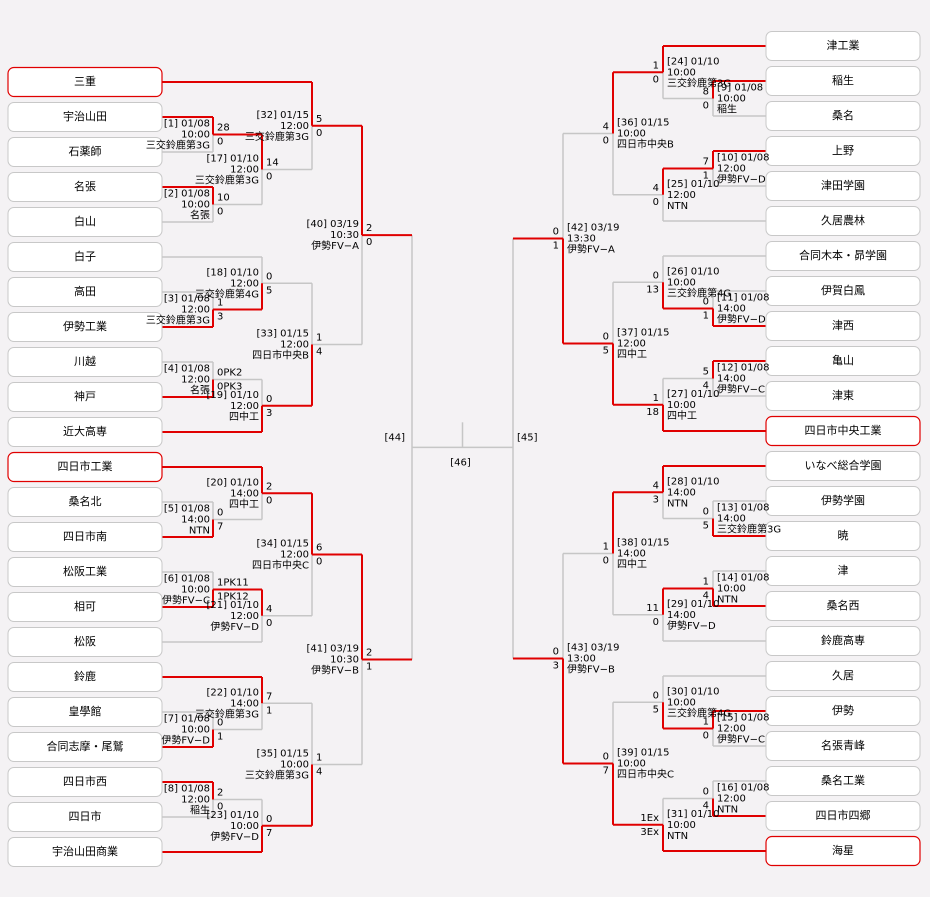 This screenshot has height=897, width=930. I want to click on match-score: 3, so click(556, 666).